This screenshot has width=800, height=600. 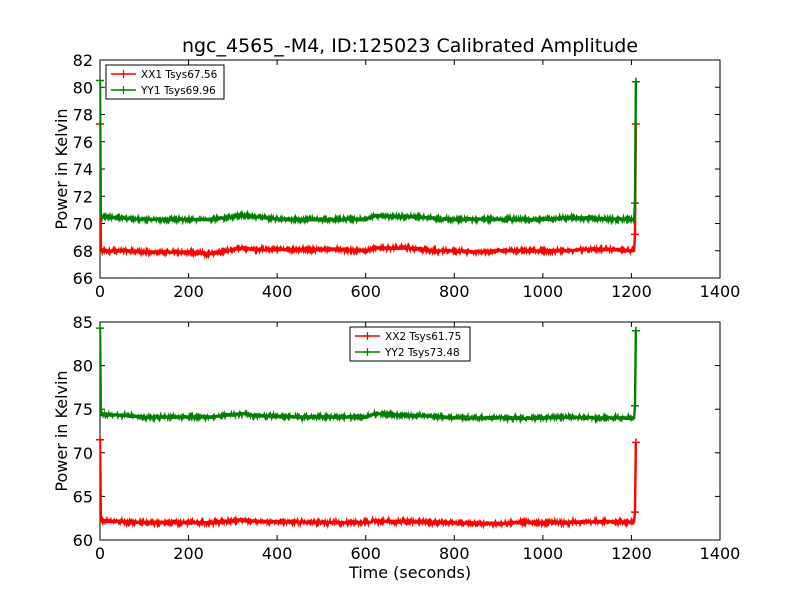 What do you see at coordinates (83, 60) in the screenshot?
I see `y-tick-label: 82` at bounding box center [83, 60].